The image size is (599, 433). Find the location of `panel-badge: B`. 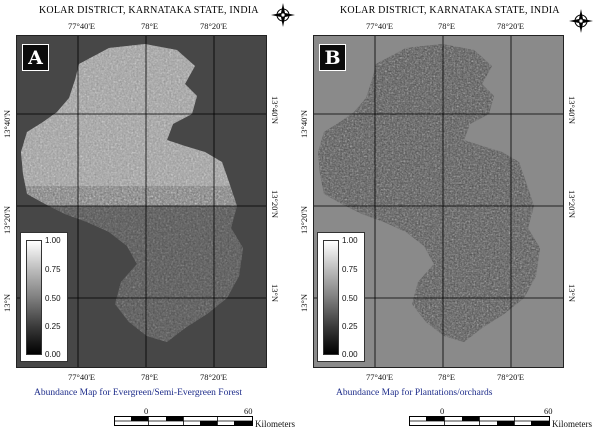

panel-badge: B is located at coordinates (332, 57).